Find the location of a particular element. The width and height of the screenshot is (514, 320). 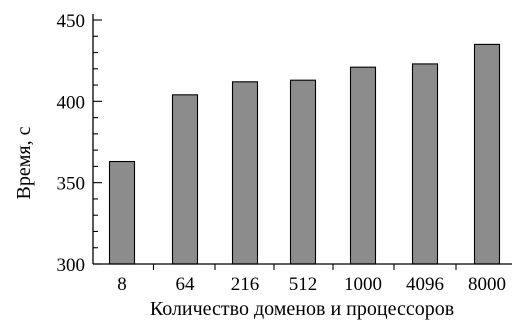

x-tick-label-4096: 4096 is located at coordinates (425, 284).